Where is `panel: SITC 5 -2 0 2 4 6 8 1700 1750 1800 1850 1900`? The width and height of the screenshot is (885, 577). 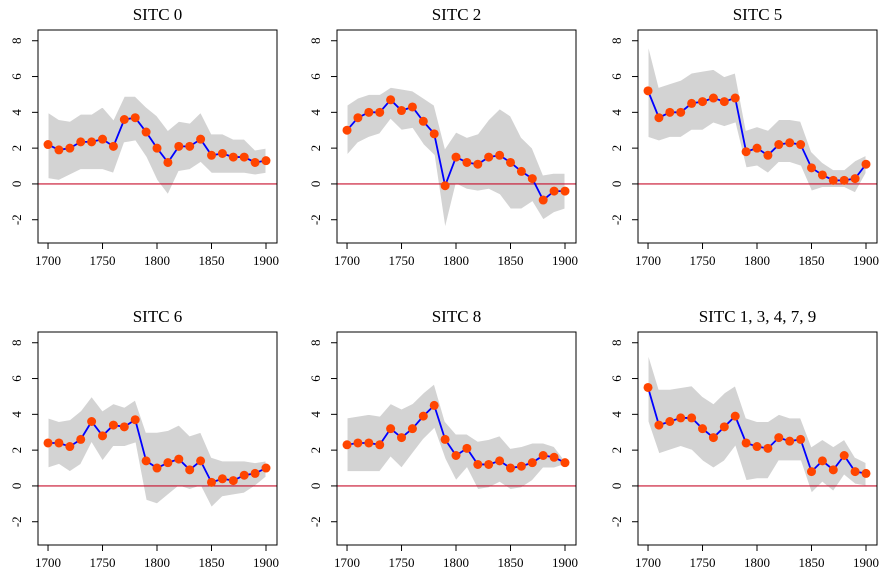
panel: SITC 5 -2 0 2 4 6 8 1700 1750 1800 1850 1900 is located at coordinates (744, 136).